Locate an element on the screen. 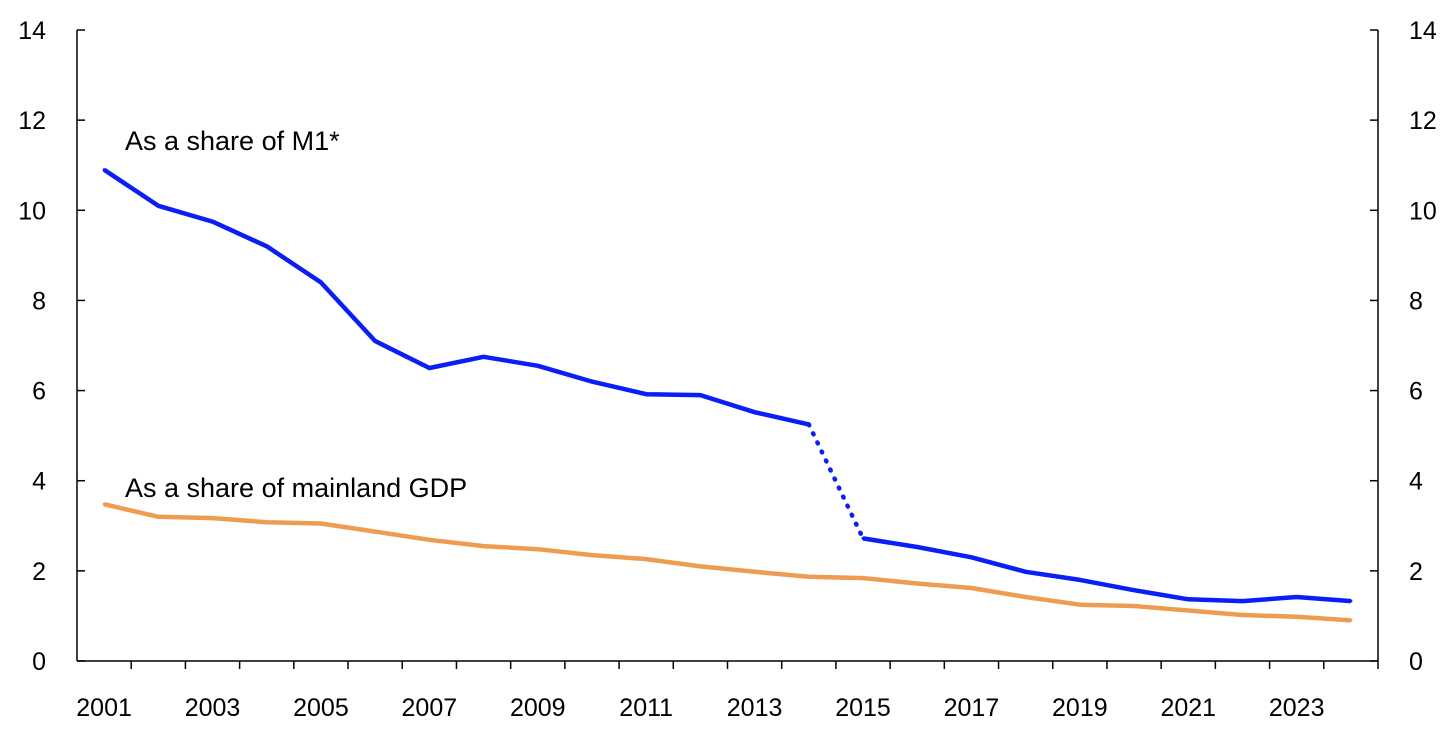  y-tick-label-right: 12 is located at coordinates (1423, 121).